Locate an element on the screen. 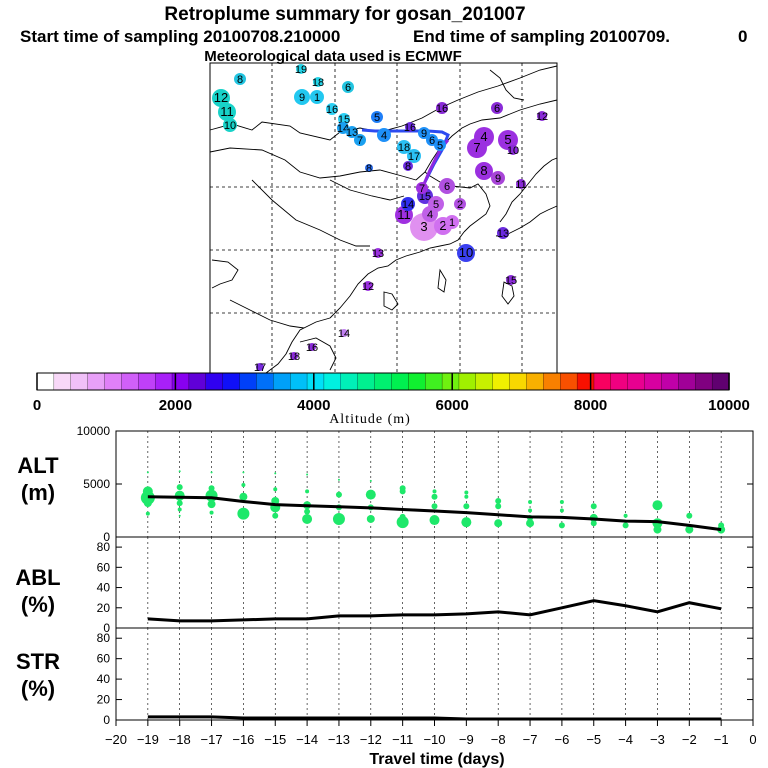 This screenshot has height=768, width=768. plume-marker: 6 is located at coordinates (447, 186).